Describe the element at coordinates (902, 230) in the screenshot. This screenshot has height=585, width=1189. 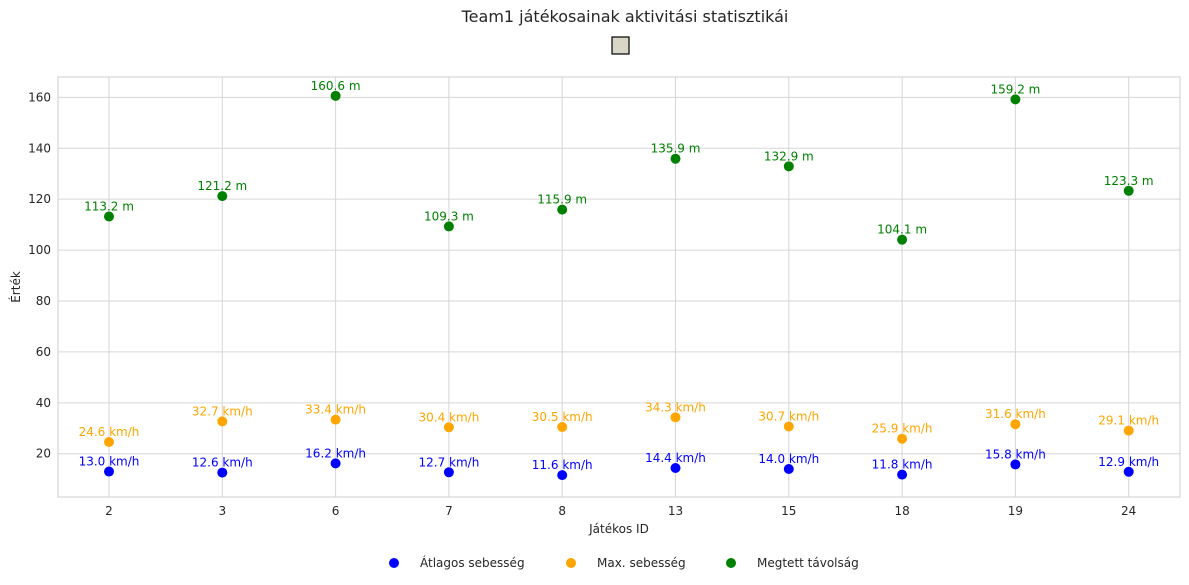
I see `data-label: 104.1 m` at that location.